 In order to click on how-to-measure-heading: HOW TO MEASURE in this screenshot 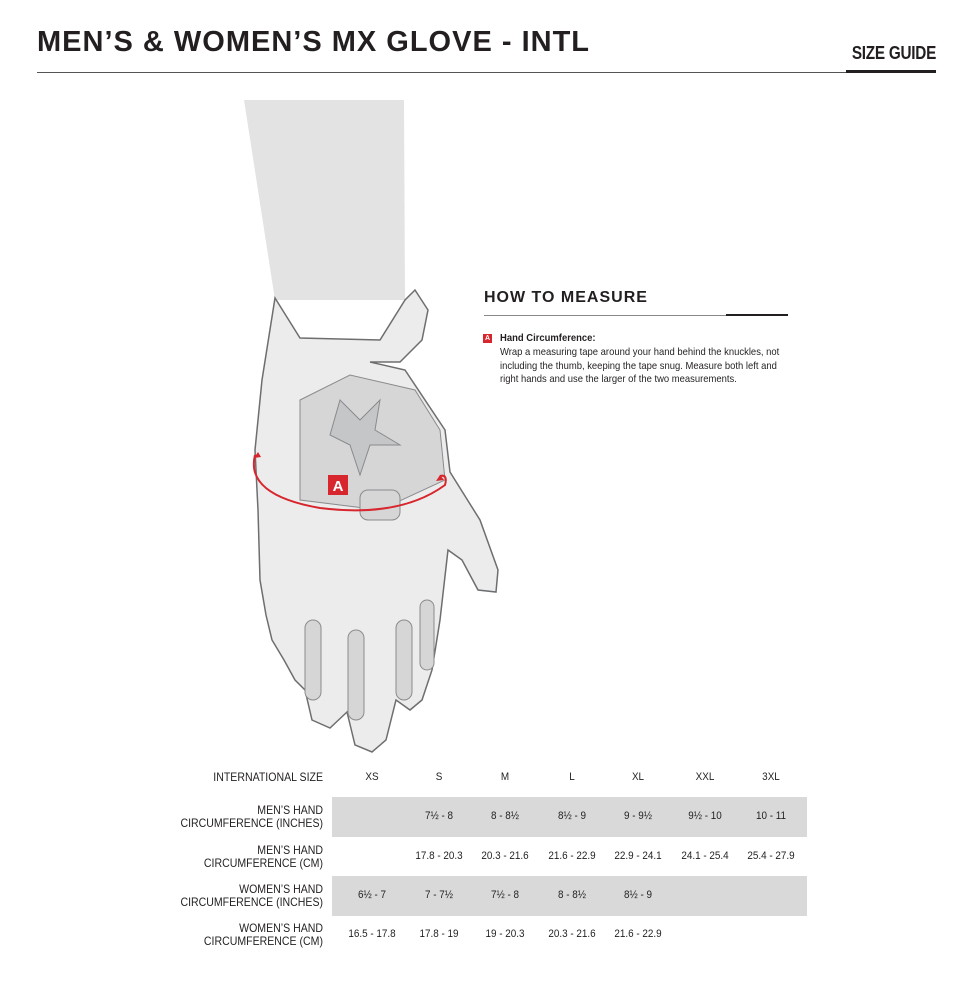, I will do `click(566, 297)`.